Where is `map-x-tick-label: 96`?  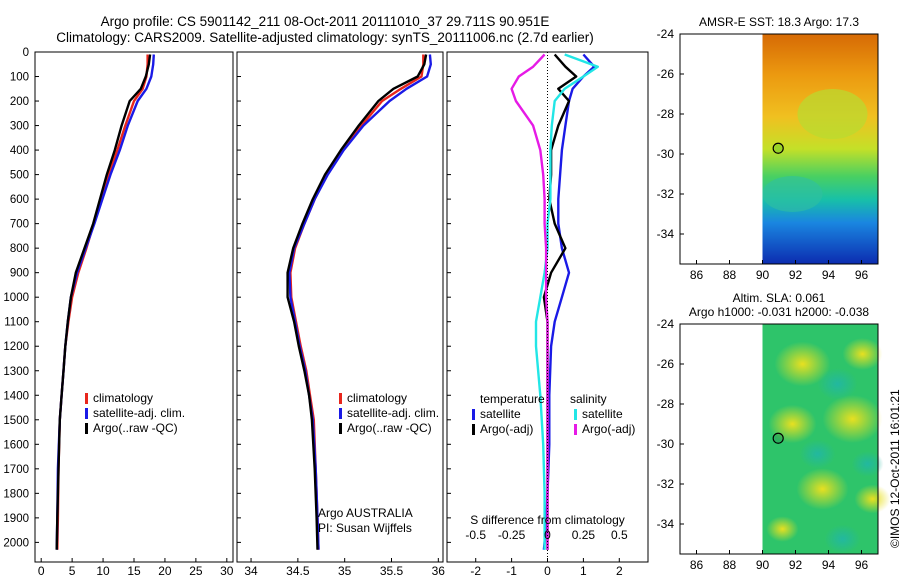
map-x-tick-label: 96 is located at coordinates (862, 565).